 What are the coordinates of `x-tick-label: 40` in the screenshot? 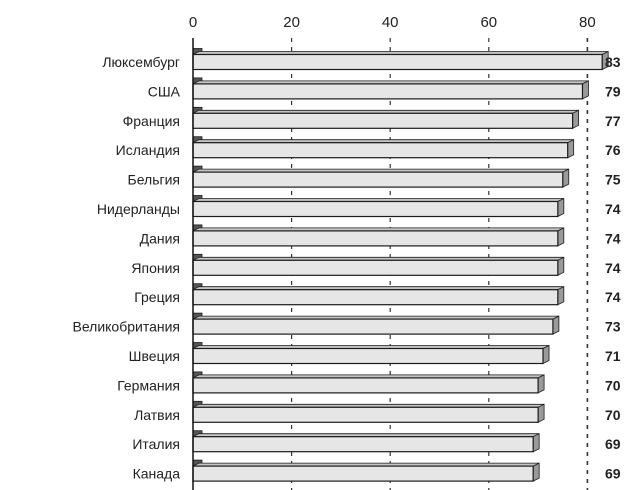 It's located at (390, 22).